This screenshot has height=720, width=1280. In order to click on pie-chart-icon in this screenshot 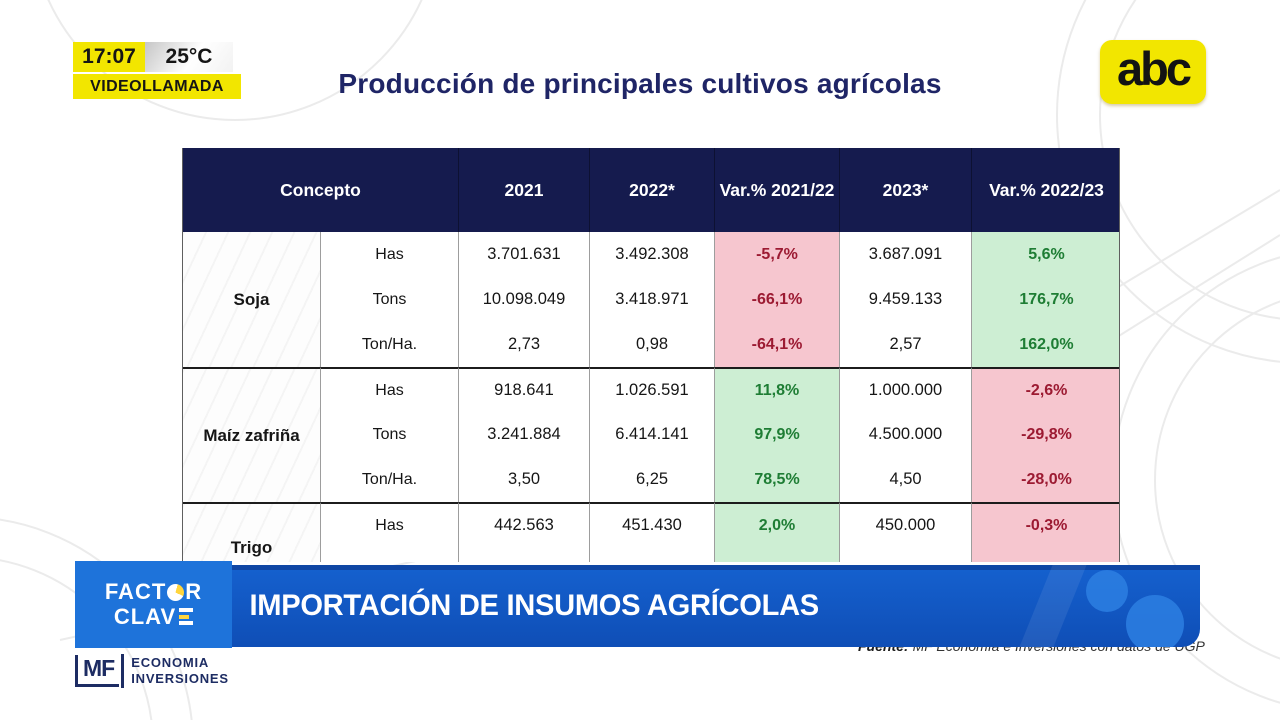, I will do `click(176, 592)`.